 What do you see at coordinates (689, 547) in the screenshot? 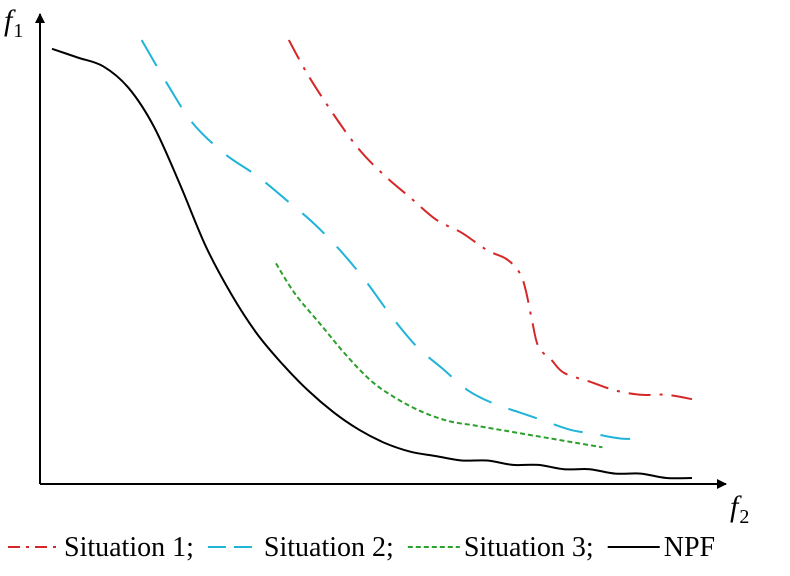
I see `legend-label-4: NPF` at bounding box center [689, 547].